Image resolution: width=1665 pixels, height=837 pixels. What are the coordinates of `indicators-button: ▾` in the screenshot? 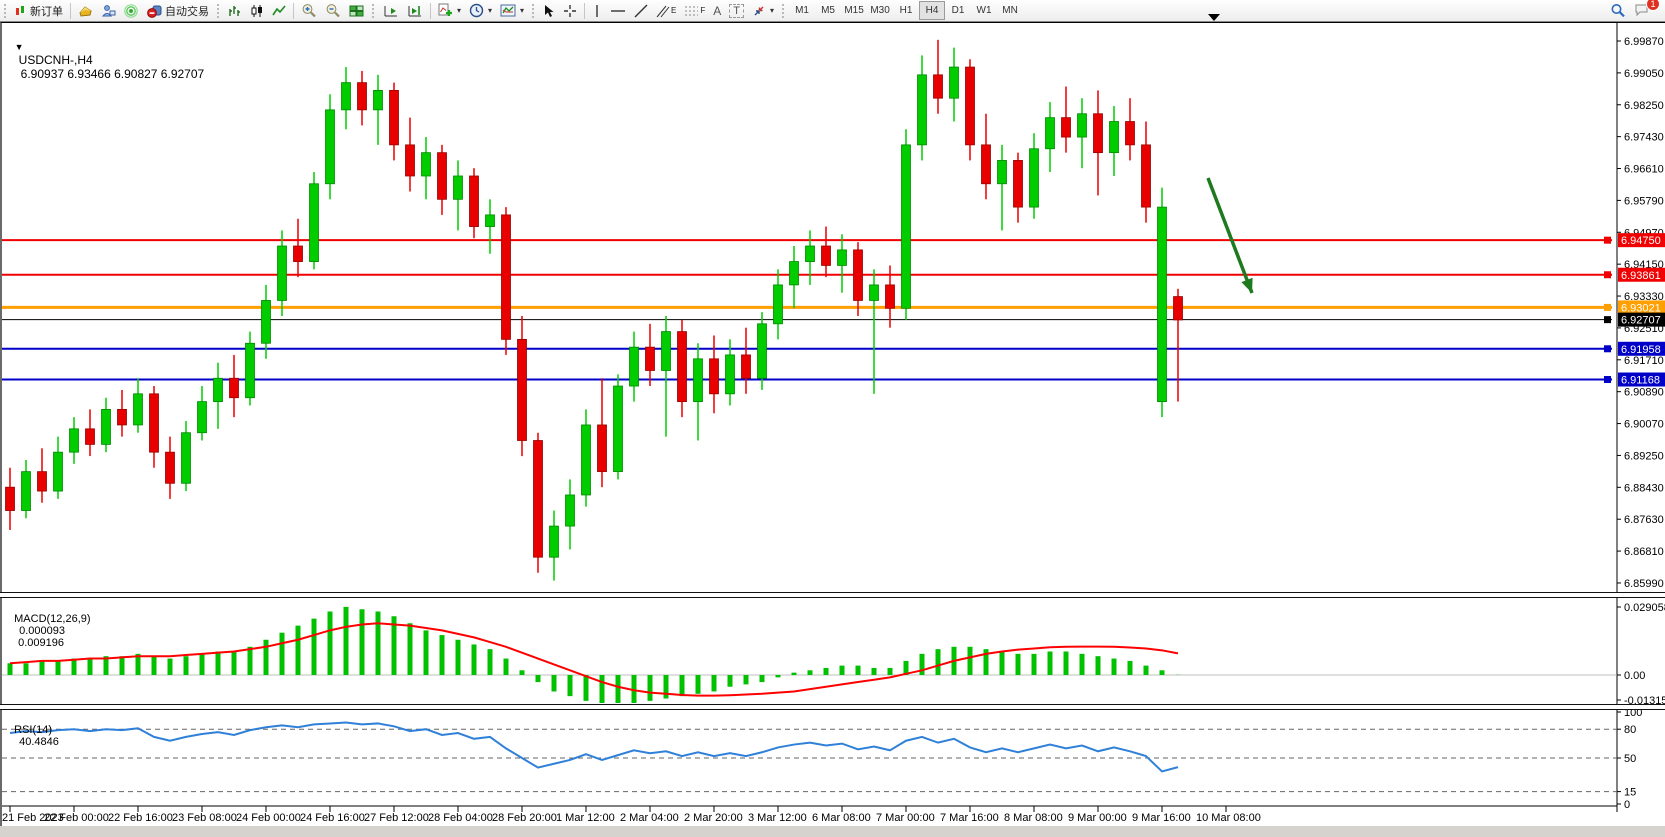 It's located at (449, 10).